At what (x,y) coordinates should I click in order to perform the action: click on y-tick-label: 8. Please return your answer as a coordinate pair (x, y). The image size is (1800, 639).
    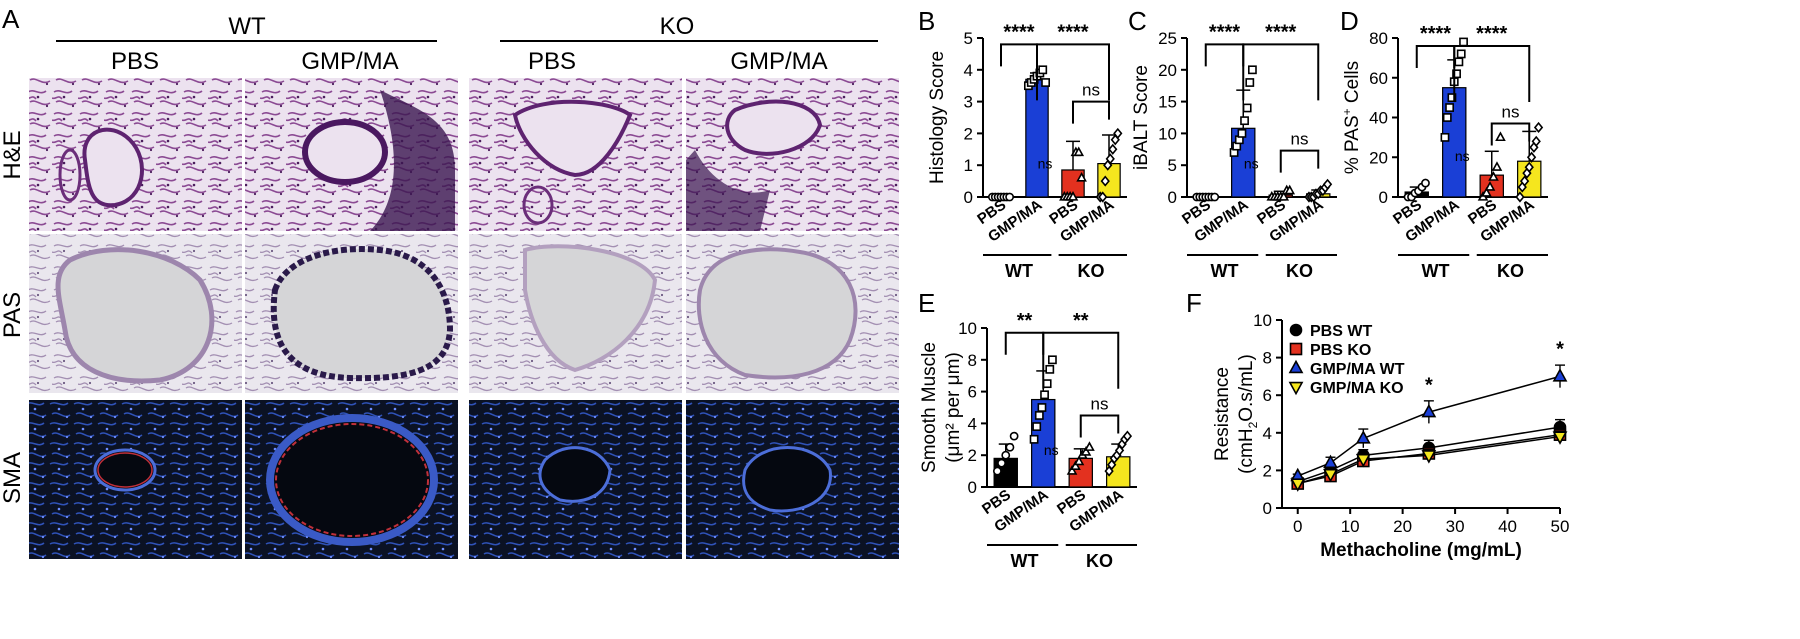
    Looking at the image, I should click on (972, 360).